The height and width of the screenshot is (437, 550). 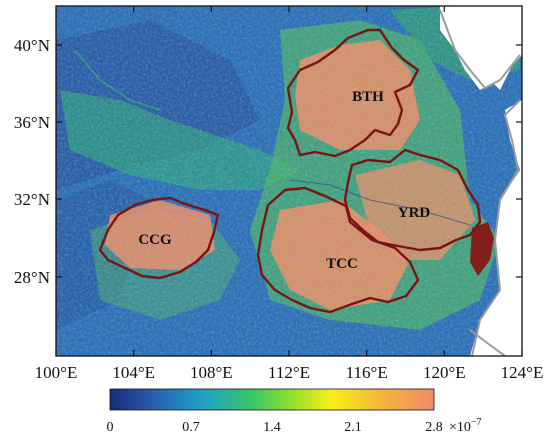 What do you see at coordinates (342, 264) in the screenshot?
I see `region-label-tcc: TCC` at bounding box center [342, 264].